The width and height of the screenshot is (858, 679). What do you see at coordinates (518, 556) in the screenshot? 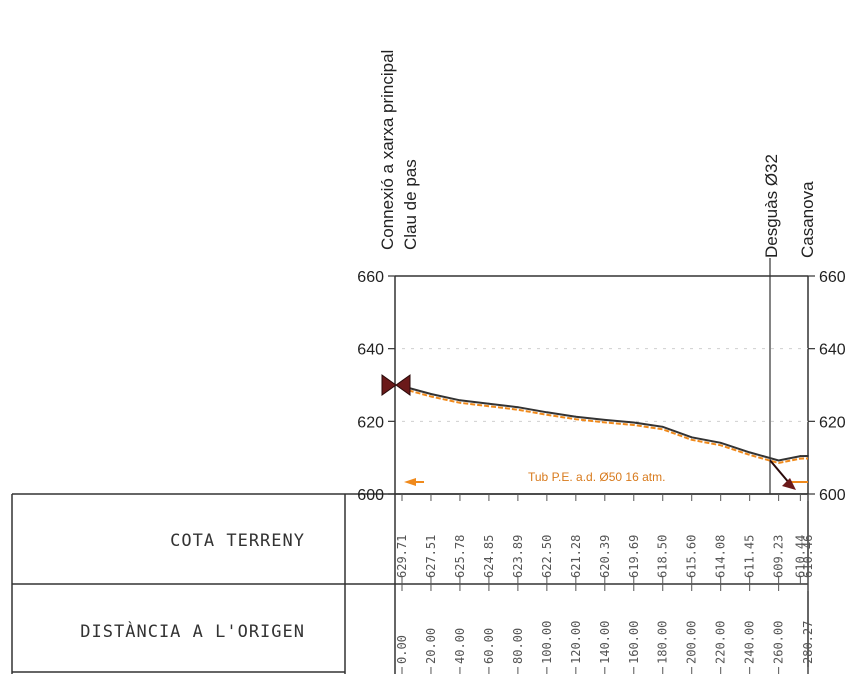
I see `cota-cell: 623.89` at bounding box center [518, 556].